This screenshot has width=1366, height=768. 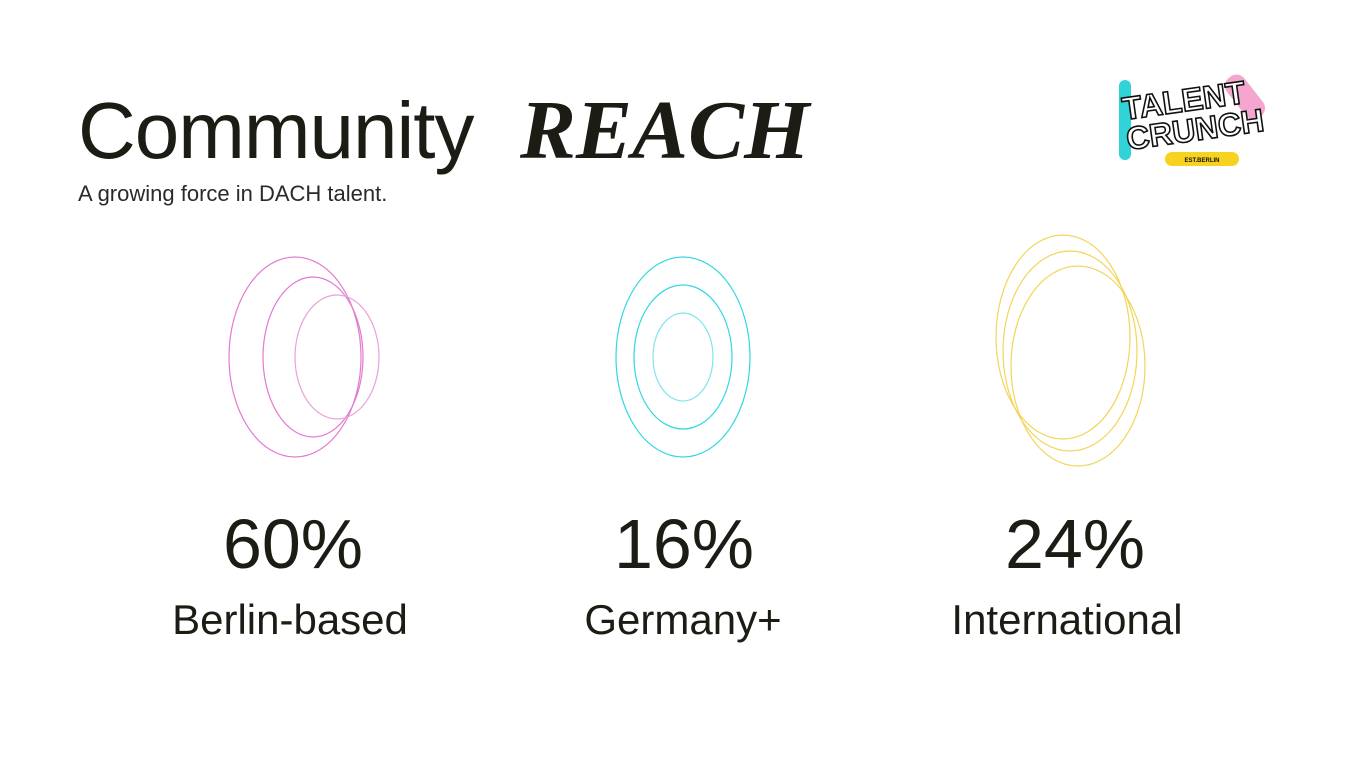 I want to click on ovals-cyan, so click(x=683, y=357).